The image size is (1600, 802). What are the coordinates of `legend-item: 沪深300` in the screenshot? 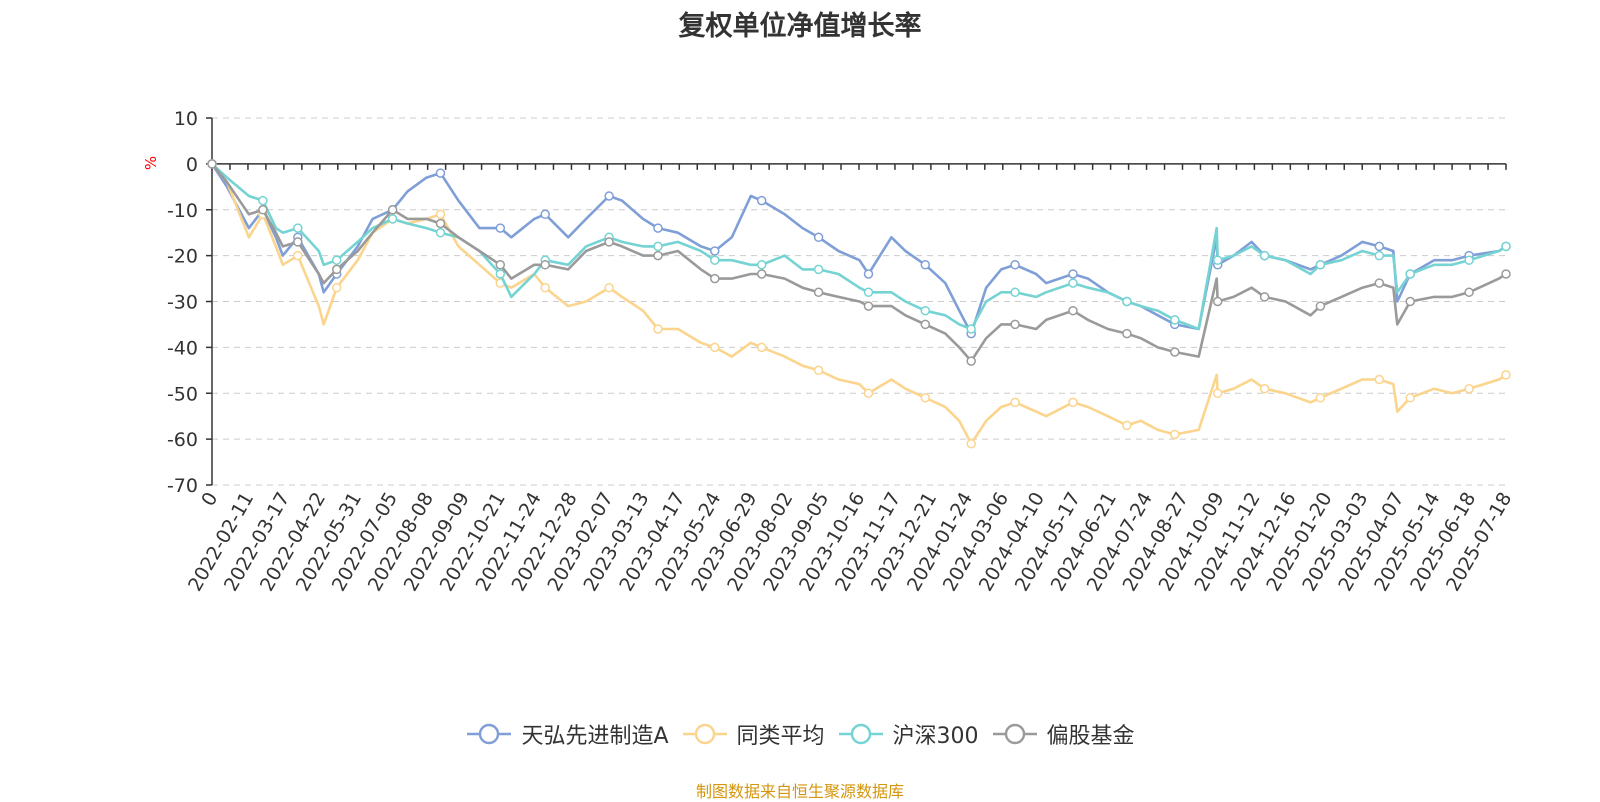 It's located at (908, 734).